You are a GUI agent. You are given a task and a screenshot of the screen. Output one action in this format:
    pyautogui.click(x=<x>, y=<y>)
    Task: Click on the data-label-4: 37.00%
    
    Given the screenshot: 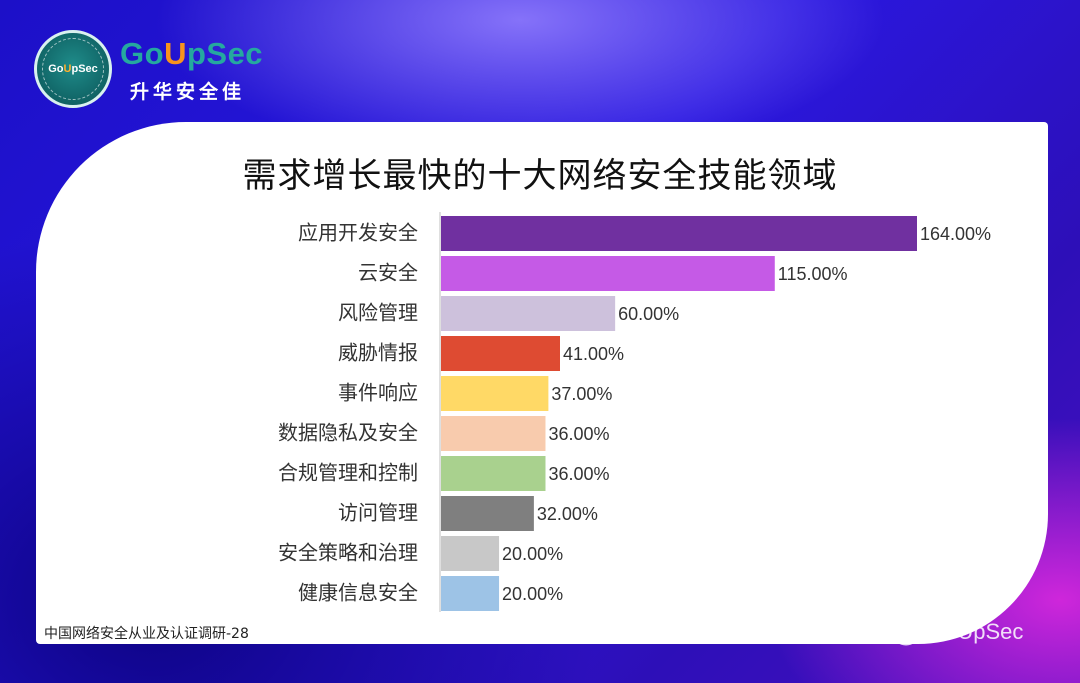 What is the action you would take?
    pyautogui.click(x=581, y=394)
    